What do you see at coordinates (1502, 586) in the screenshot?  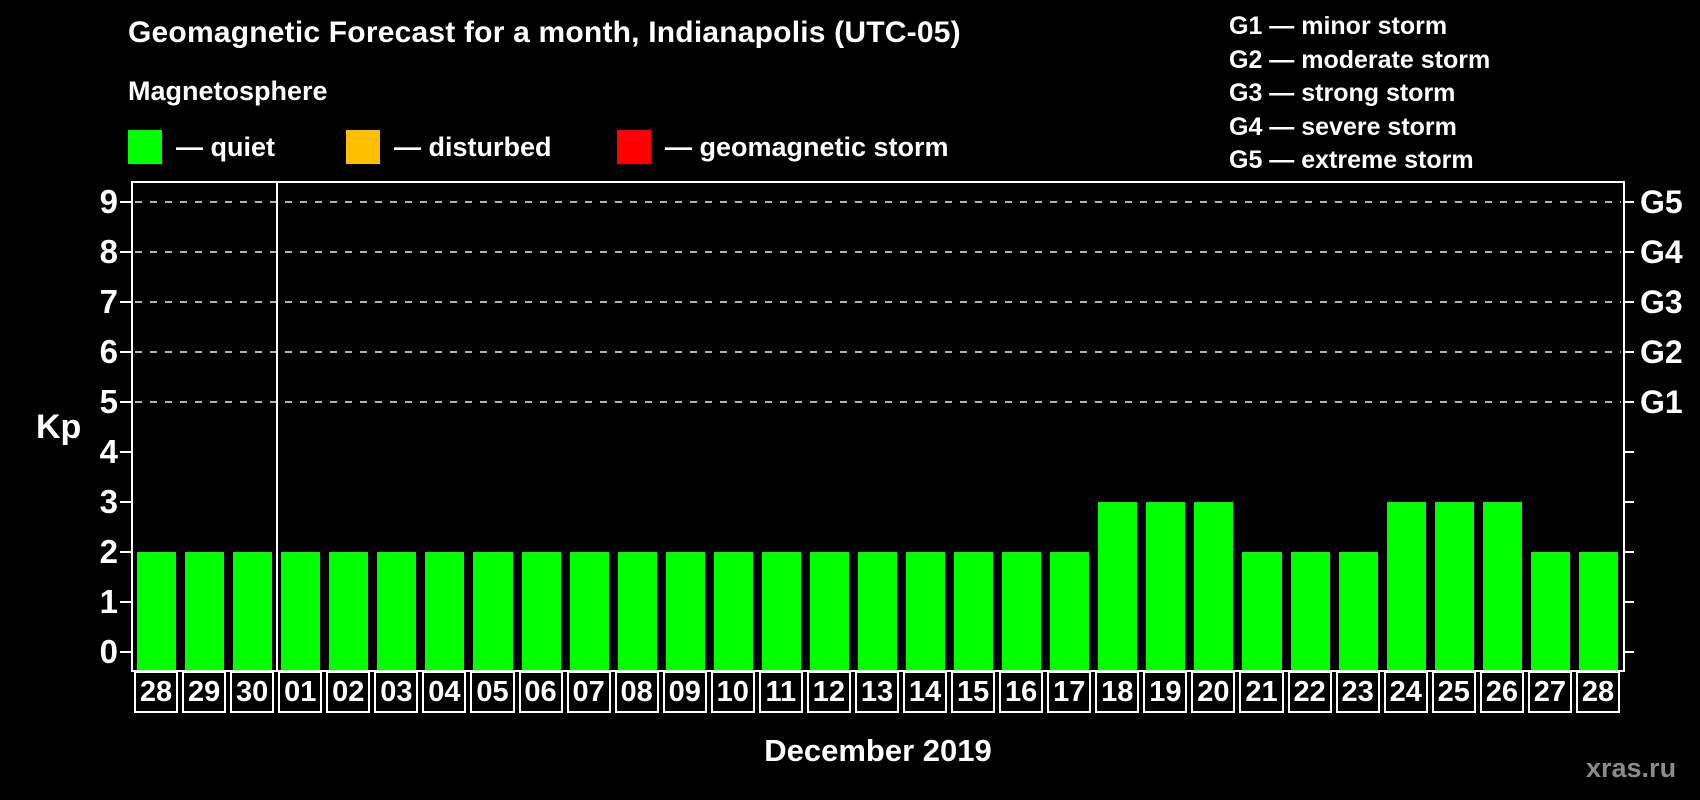 I see `kp-bar-day-26-idx28` at bounding box center [1502, 586].